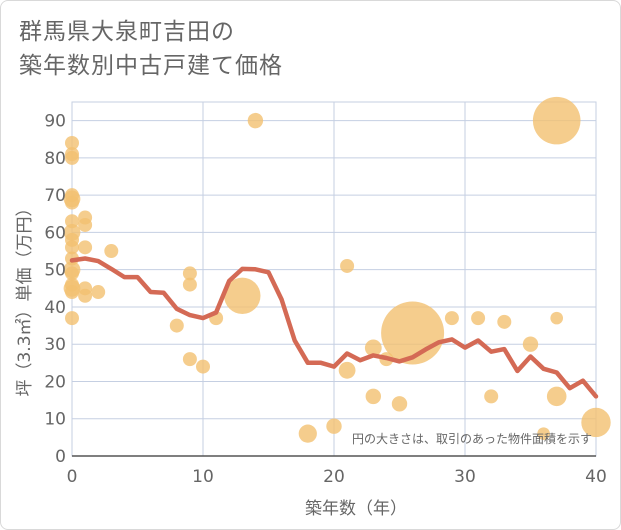 The height and width of the screenshot is (530, 621). Describe the element at coordinates (55, 196) in the screenshot. I see `y-tick-label: 70` at that location.